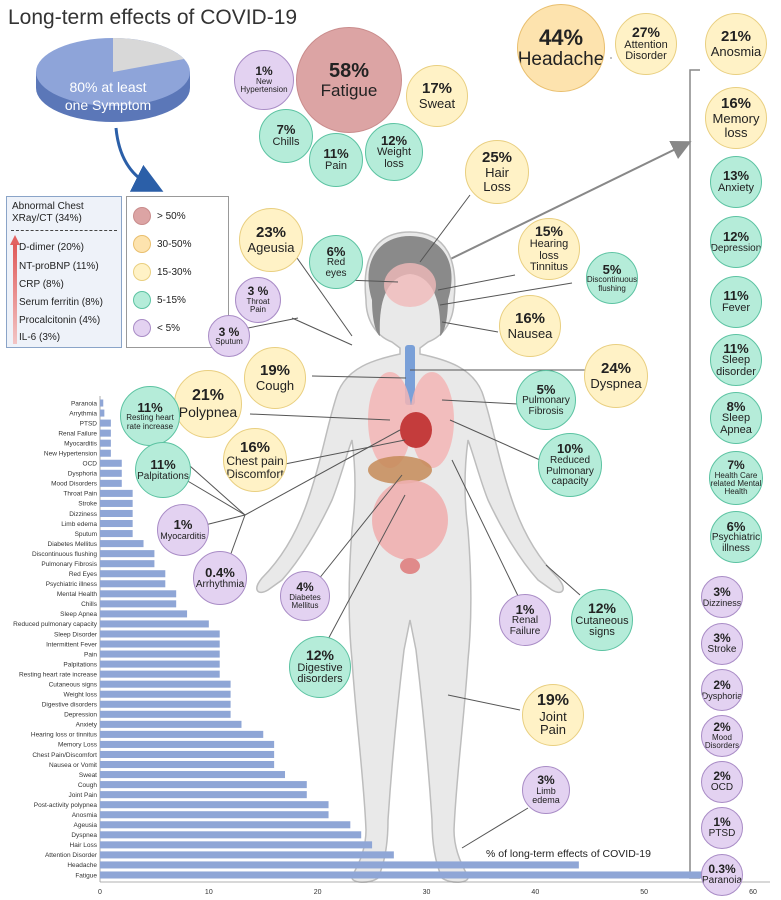 Image resolution: width=781 pixels, height=900 pixels. I want to click on category-label: Dyspnea, so click(84, 835).